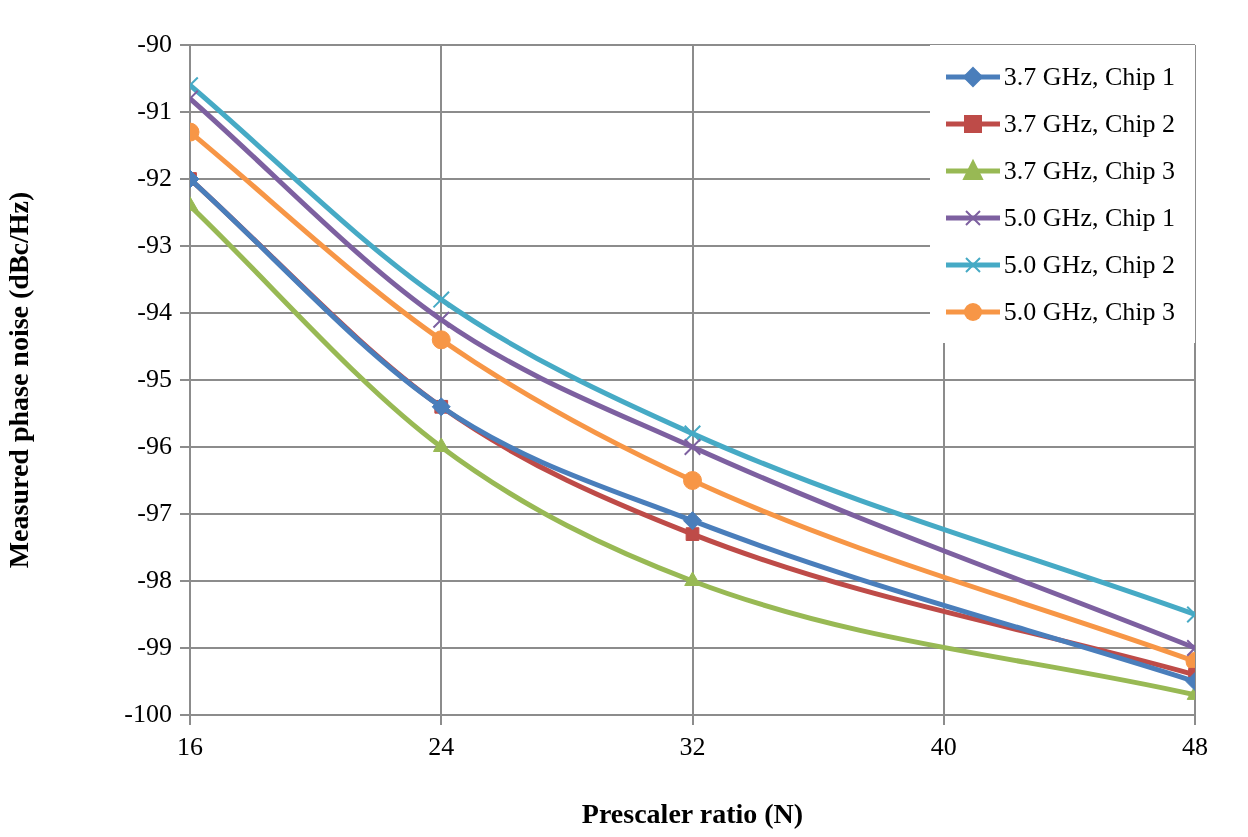 The image size is (1248, 837). What do you see at coordinates (1089, 123) in the screenshot?
I see `legend-label: 3.7 GHz, Chip 2` at bounding box center [1089, 123].